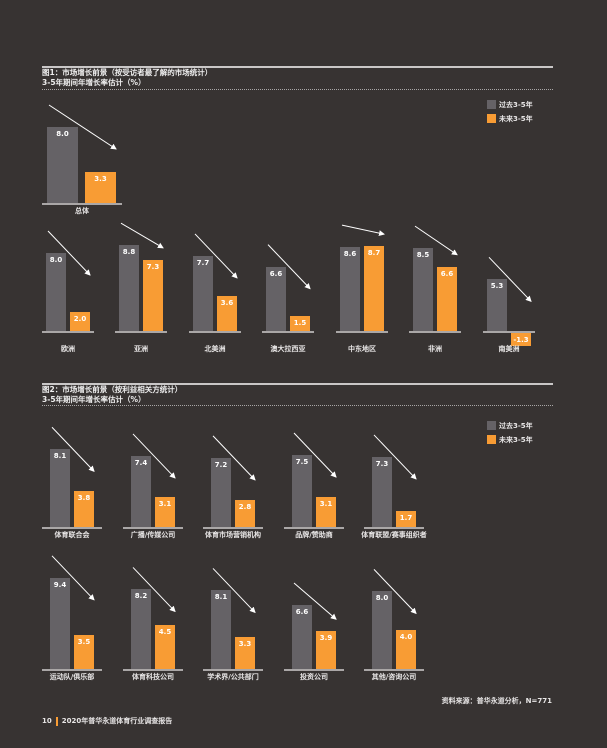 This screenshot has height=748, width=607. I want to click on bar-future: -1.3, so click(521, 339).